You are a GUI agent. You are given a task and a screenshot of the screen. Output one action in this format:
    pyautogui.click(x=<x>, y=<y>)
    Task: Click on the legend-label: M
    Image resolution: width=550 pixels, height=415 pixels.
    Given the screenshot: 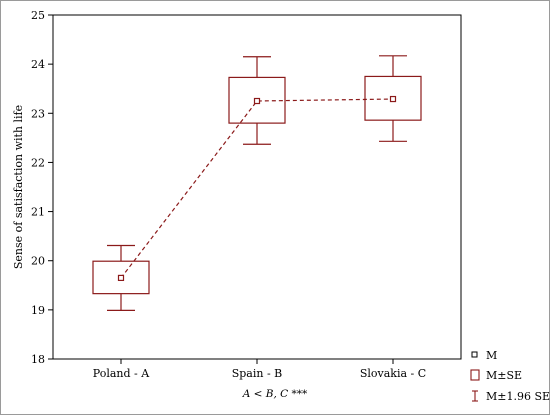 What is the action you would take?
    pyautogui.click(x=491, y=355)
    